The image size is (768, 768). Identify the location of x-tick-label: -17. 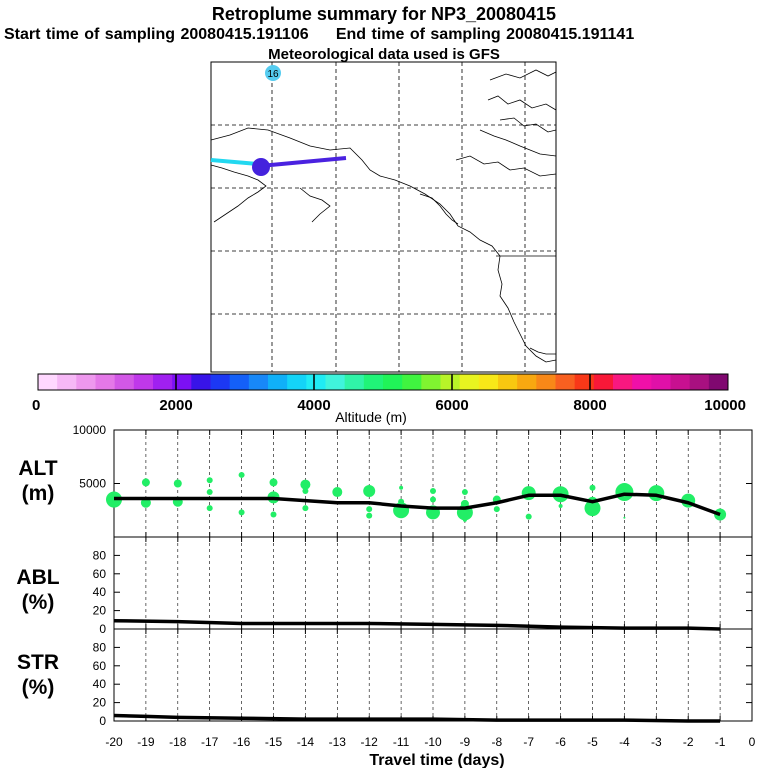
(210, 742).